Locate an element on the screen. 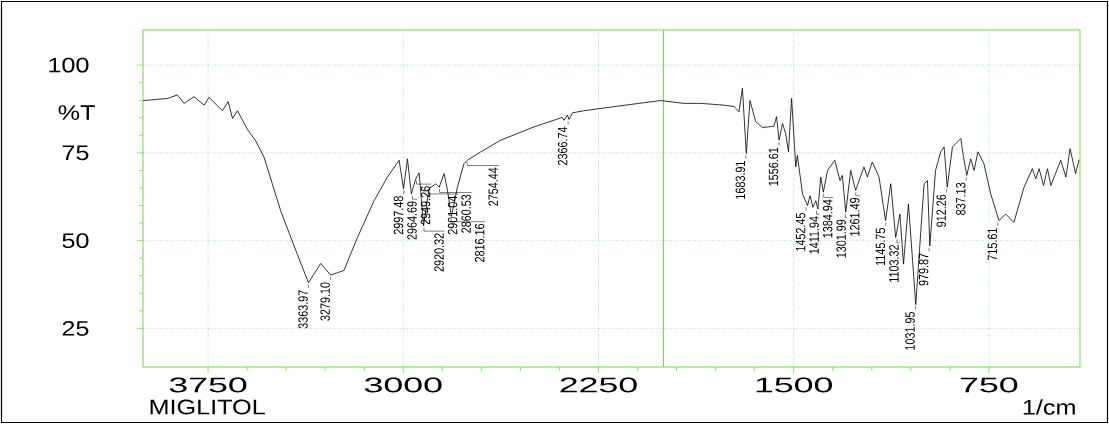  annotation: 2920.32 is located at coordinates (439, 252).